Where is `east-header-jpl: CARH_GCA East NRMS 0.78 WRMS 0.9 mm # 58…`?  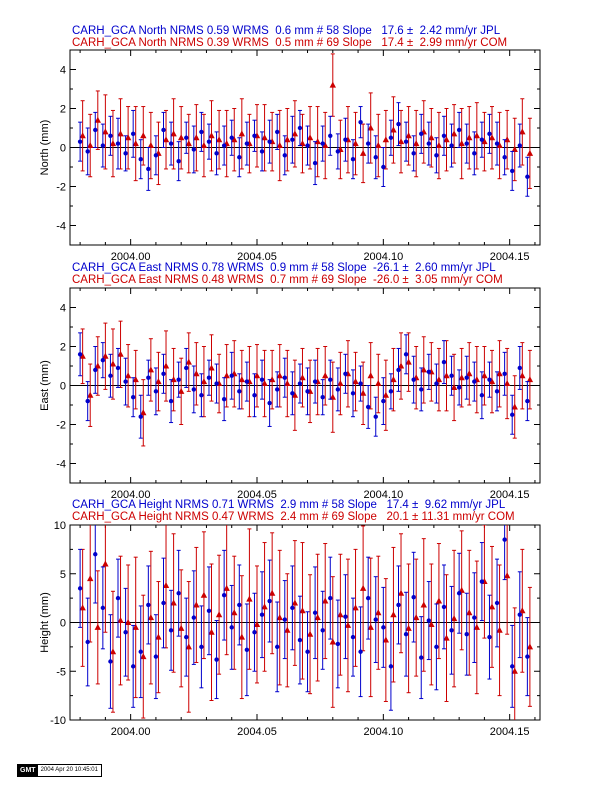
east-header-jpl: CARH_GCA East NRMS 0.78 WRMS 0.9 mm # 58… is located at coordinates (284, 268).